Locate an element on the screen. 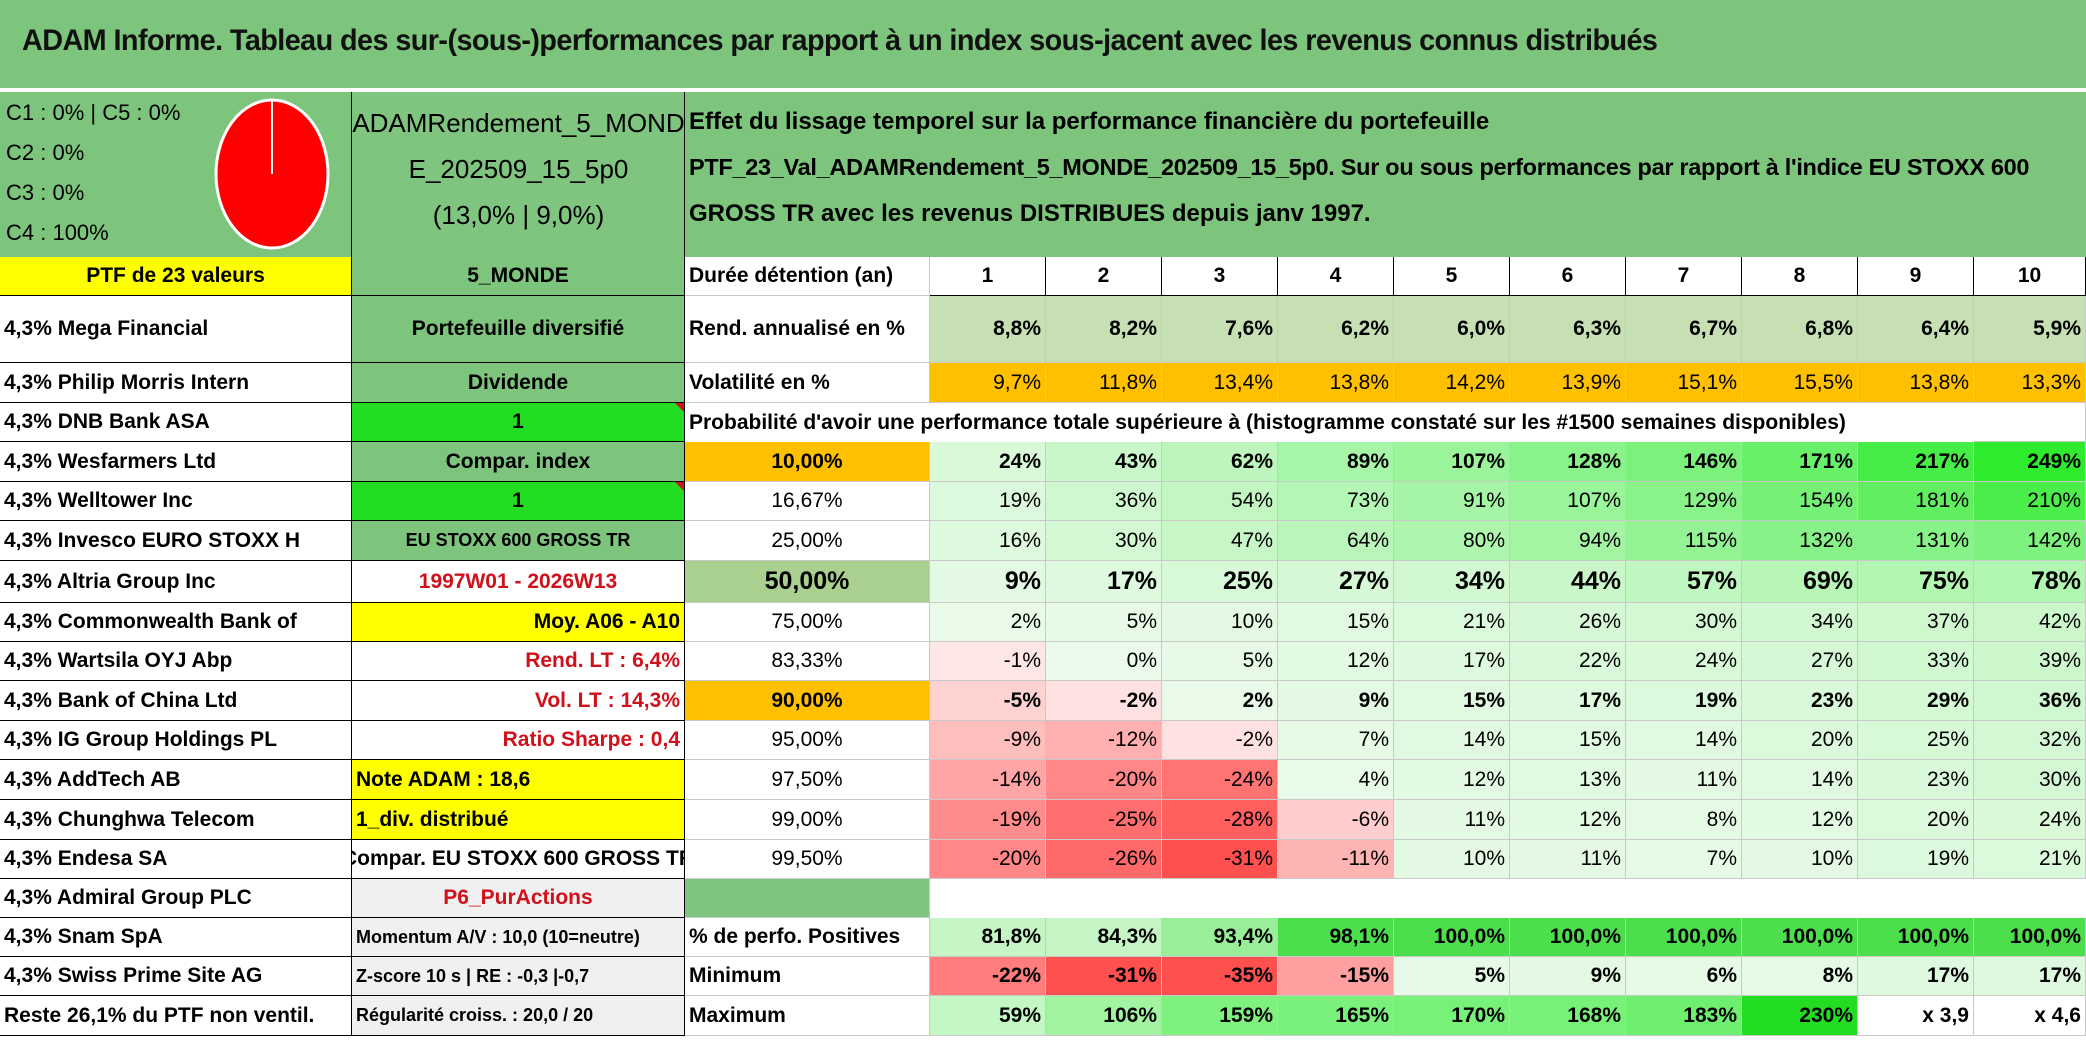  probability-threshold: 25,00% is located at coordinates (807, 541).